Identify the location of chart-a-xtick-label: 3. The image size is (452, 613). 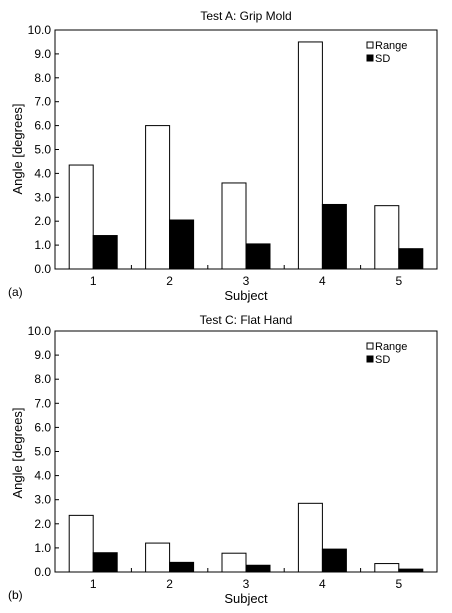
(246, 281).